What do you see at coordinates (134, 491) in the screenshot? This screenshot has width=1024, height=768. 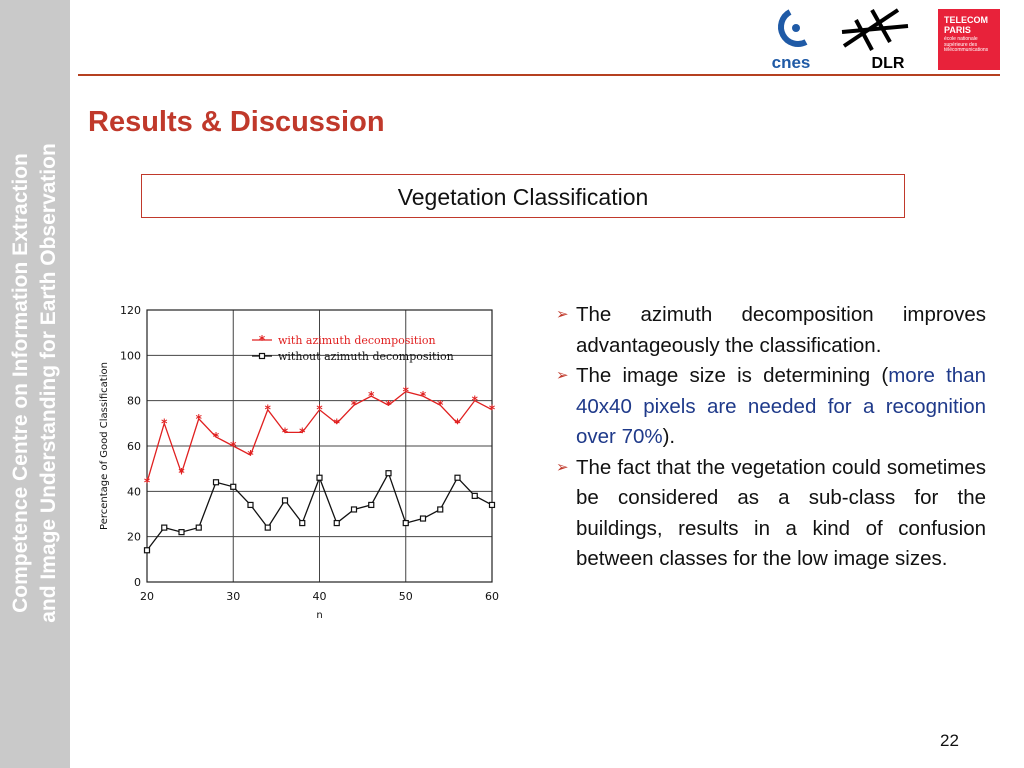 I see `y-tick-label: 40` at bounding box center [134, 491].